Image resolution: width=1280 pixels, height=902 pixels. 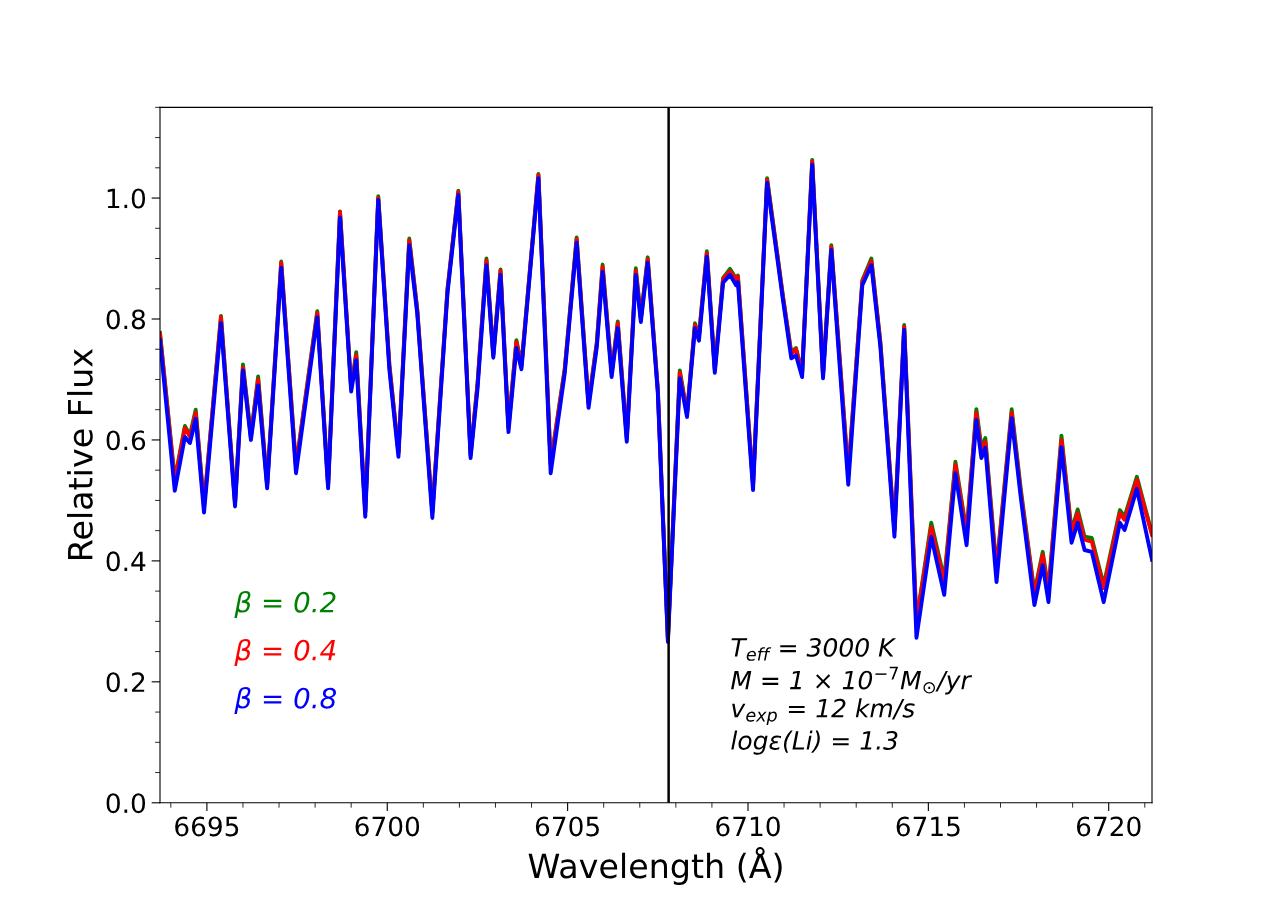 I want to click on annotation: v$_{exp}$ = 12 km/s, so click(x=823, y=712).